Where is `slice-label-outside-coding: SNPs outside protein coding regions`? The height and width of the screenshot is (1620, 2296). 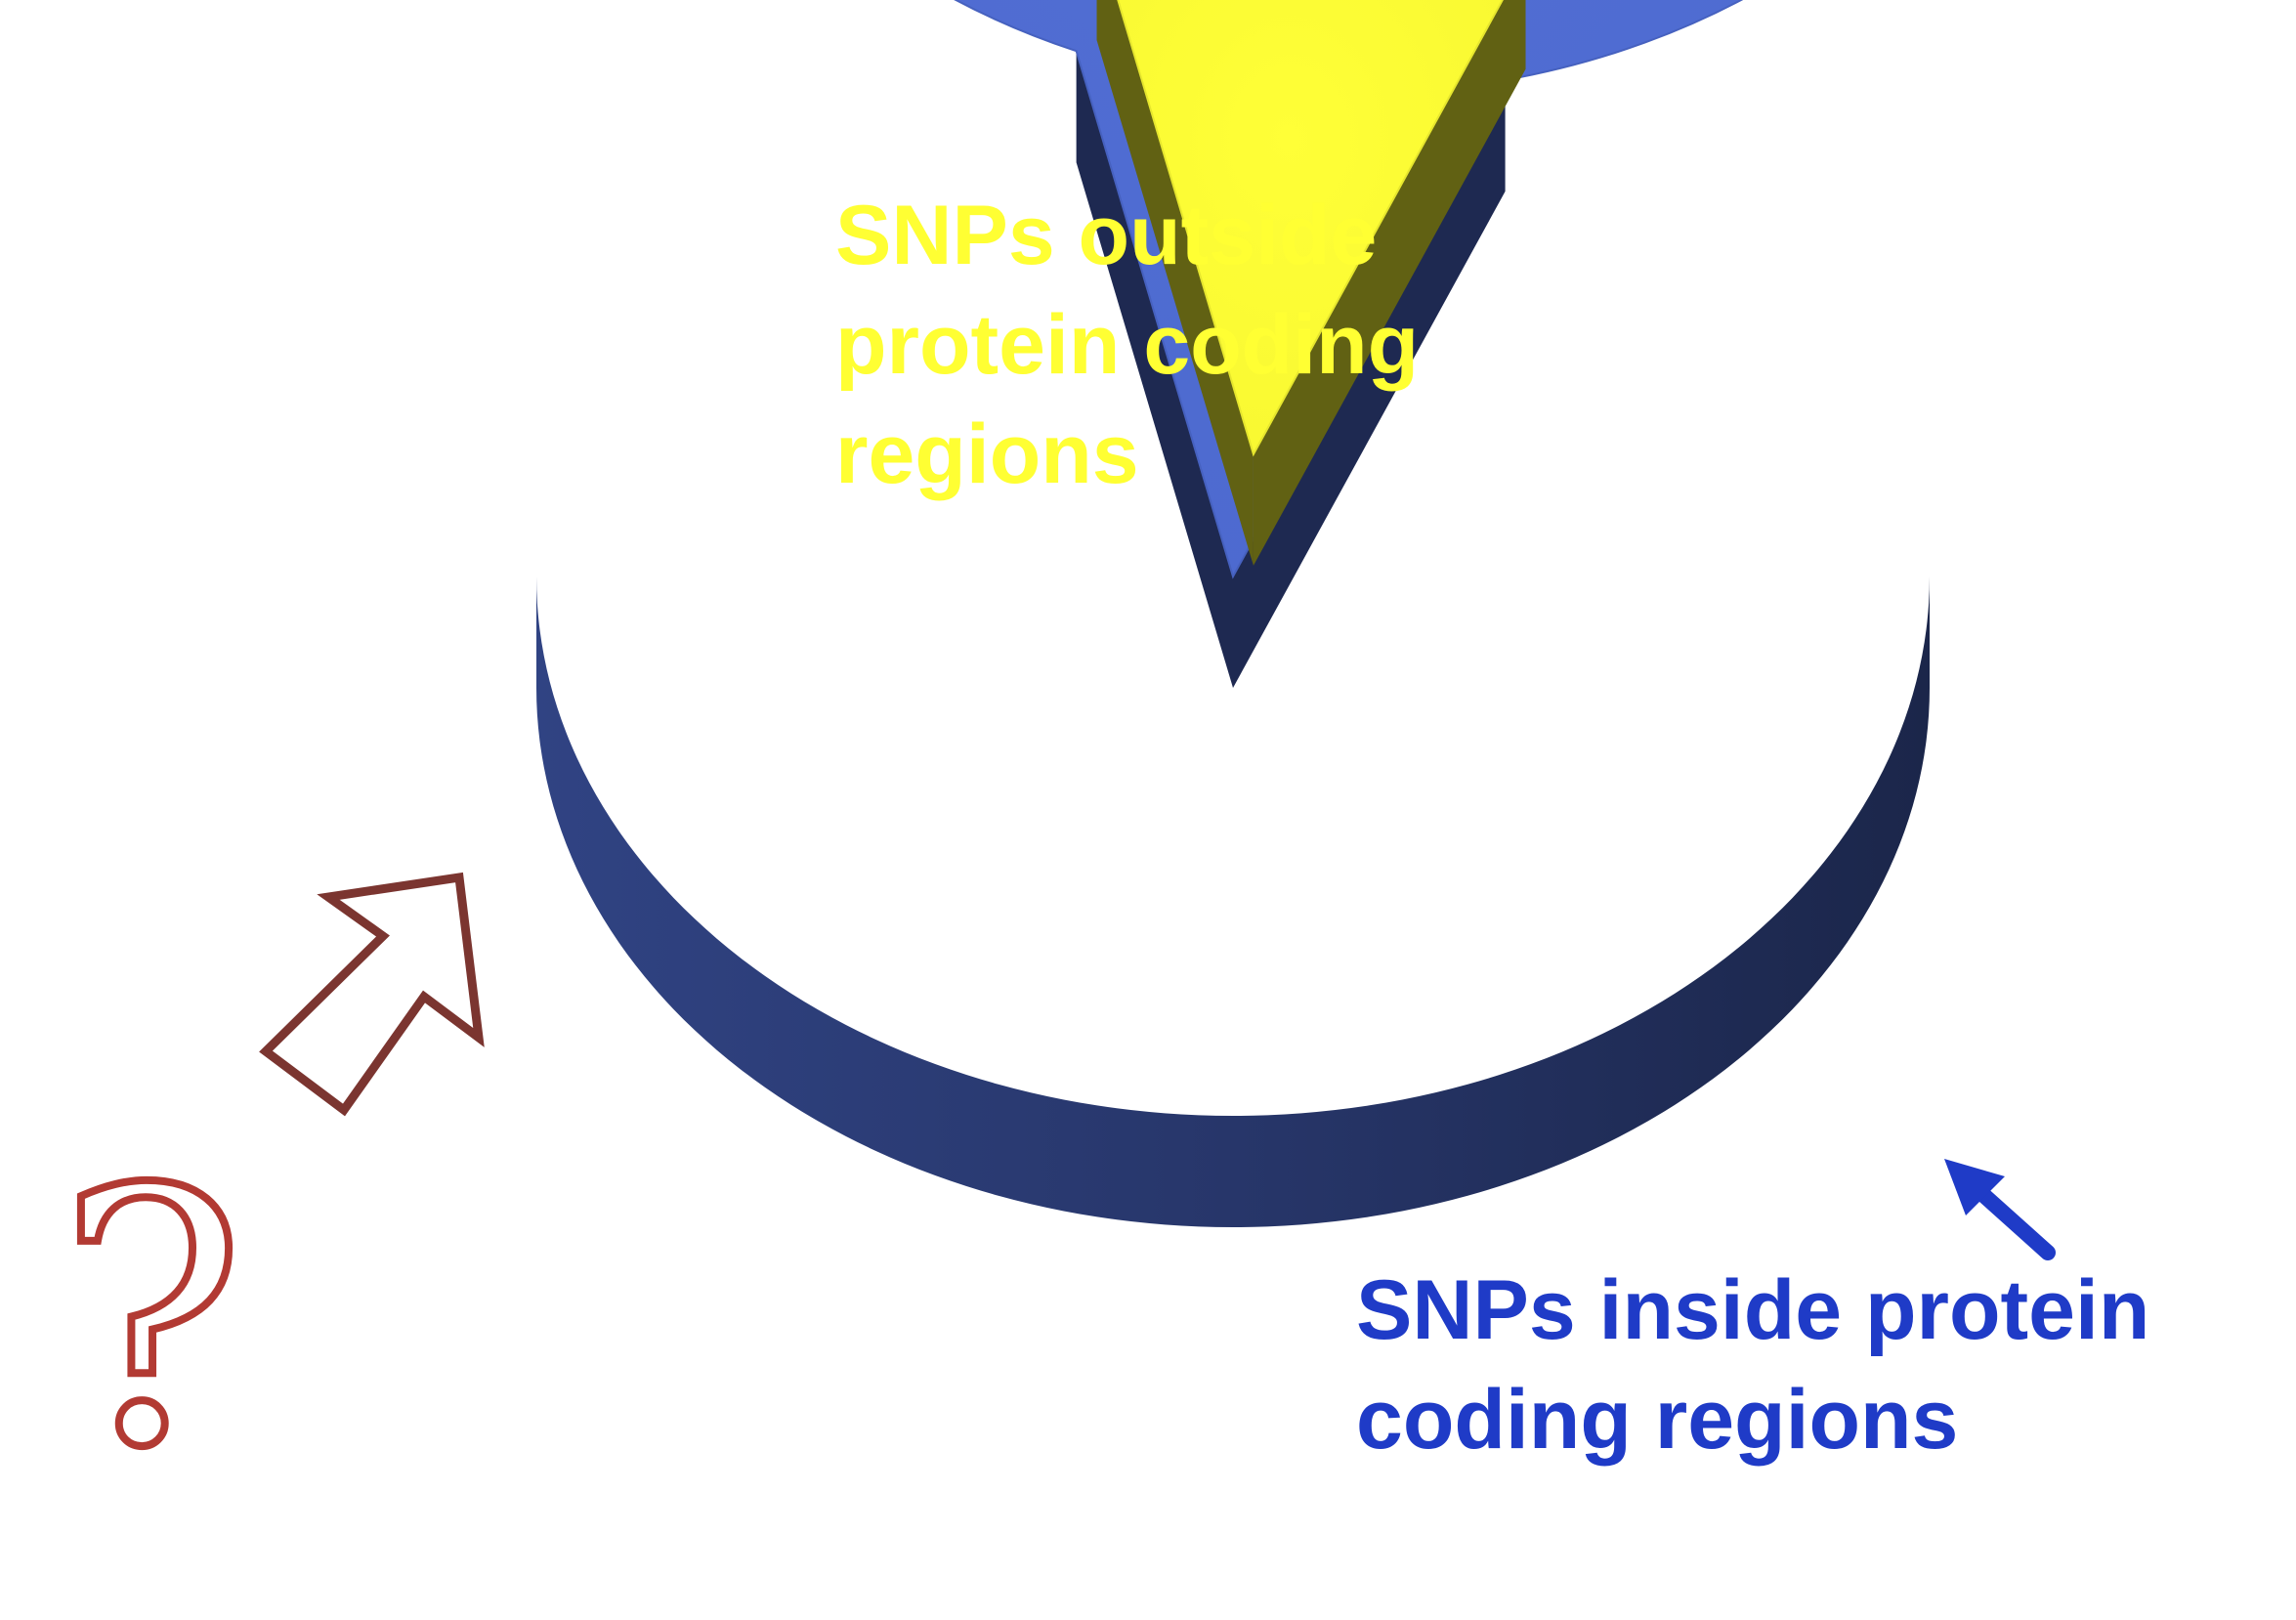 slice-label-outside-coding: SNPs outside protein coding regions is located at coordinates (1127, 345).